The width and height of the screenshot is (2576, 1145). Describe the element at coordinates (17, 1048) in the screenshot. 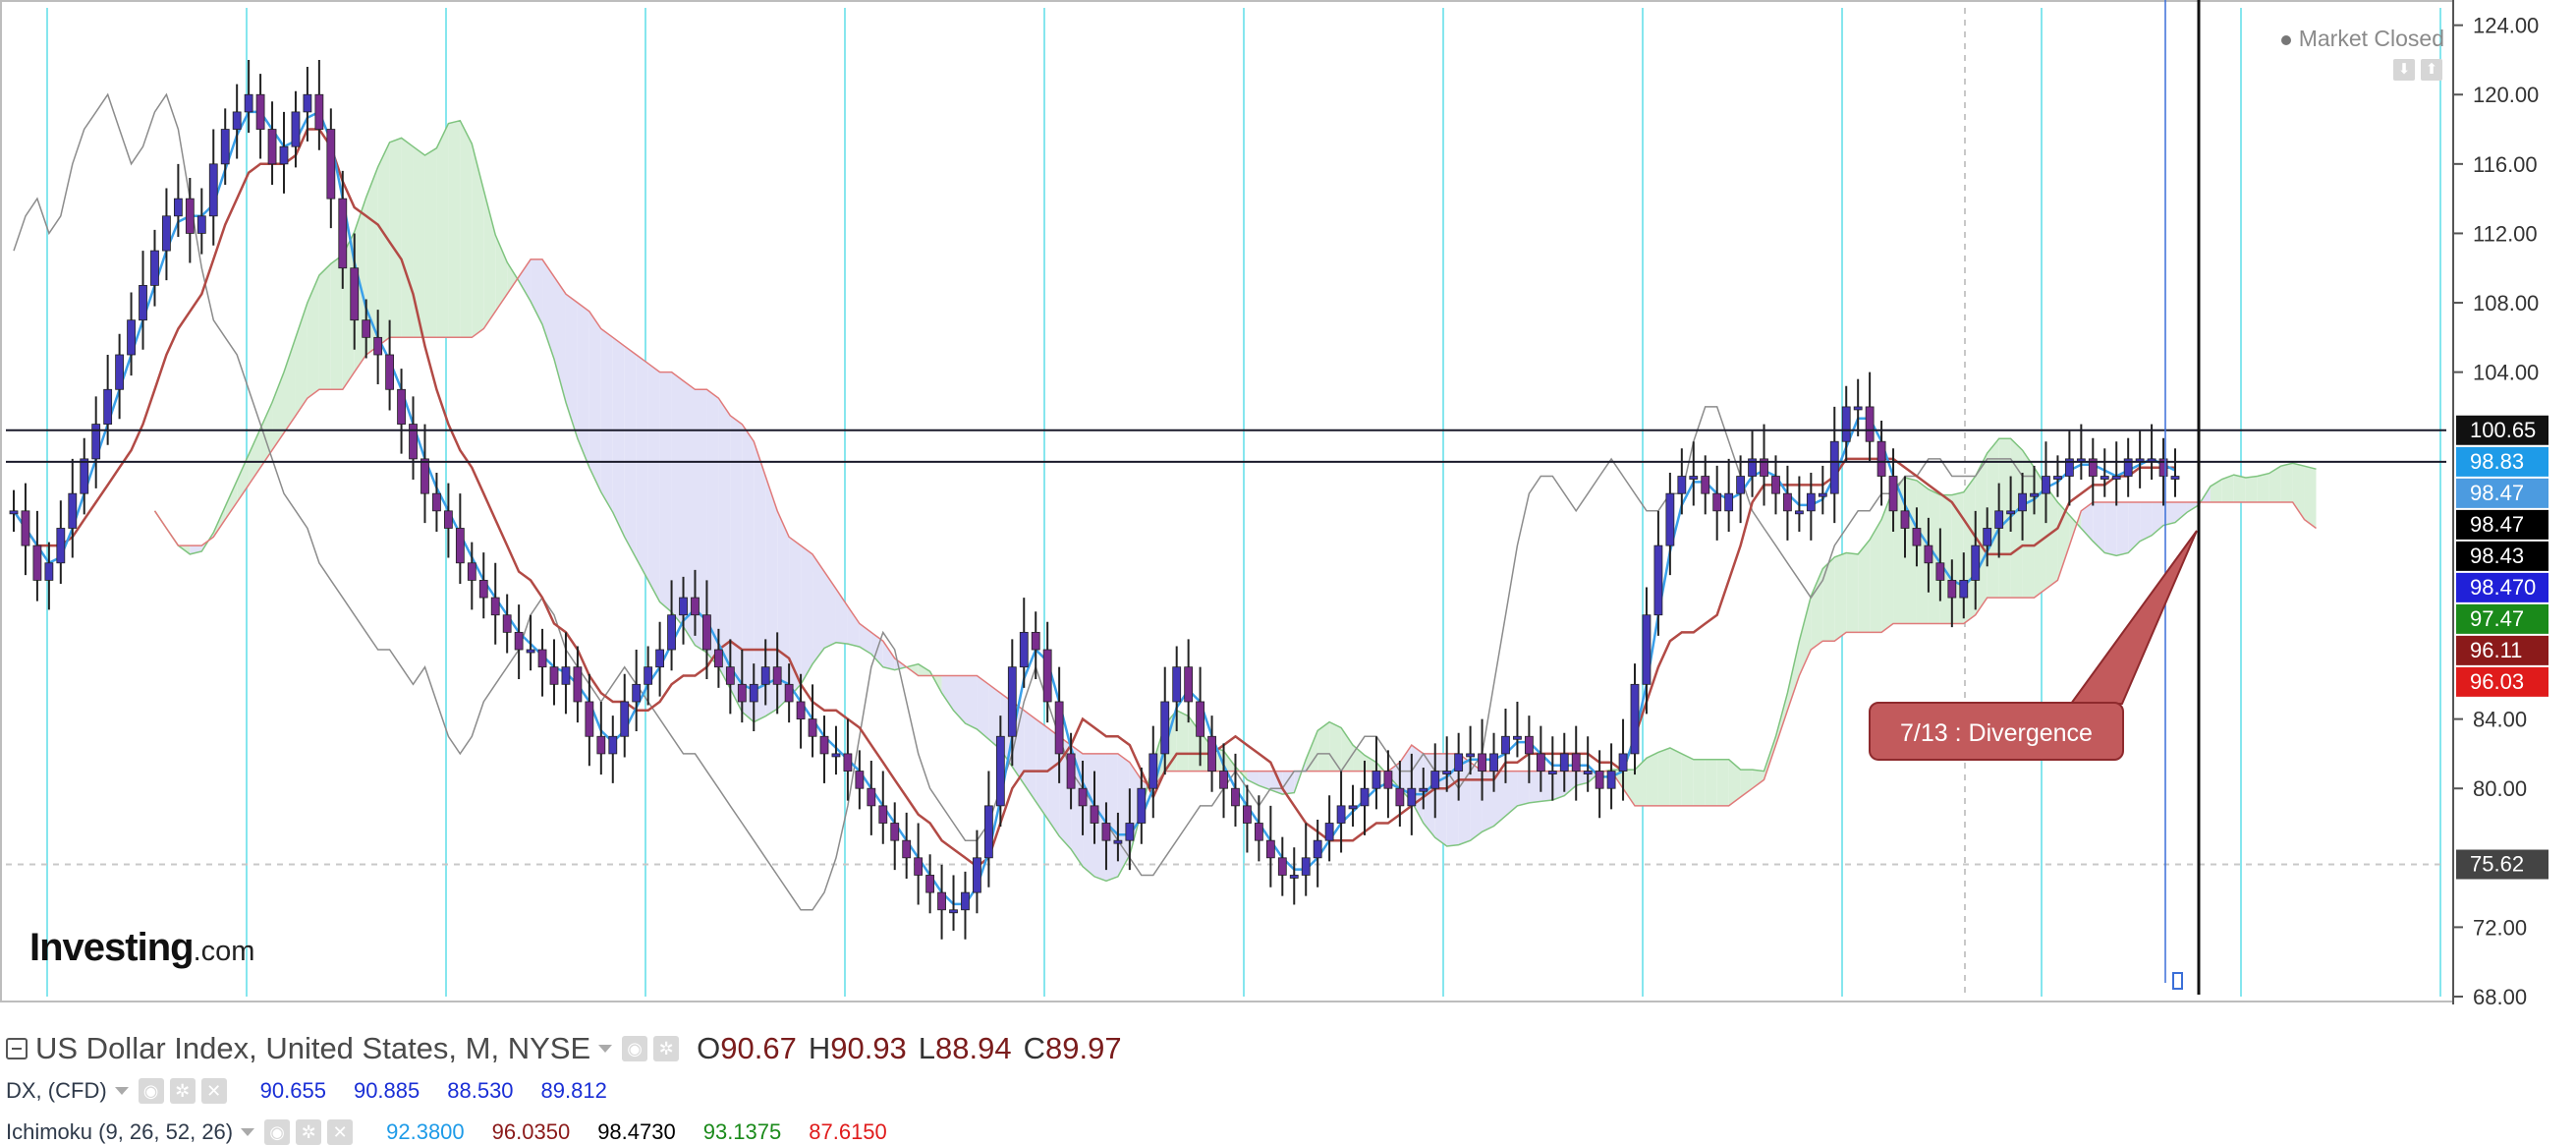

I see `collapse-icon` at that location.